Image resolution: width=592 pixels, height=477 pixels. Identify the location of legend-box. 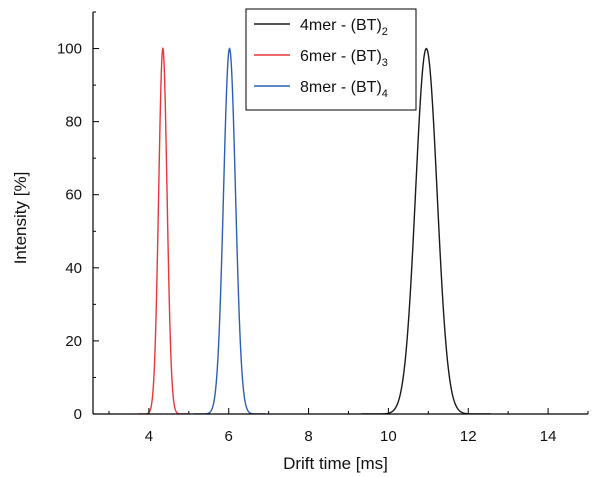
(331, 59).